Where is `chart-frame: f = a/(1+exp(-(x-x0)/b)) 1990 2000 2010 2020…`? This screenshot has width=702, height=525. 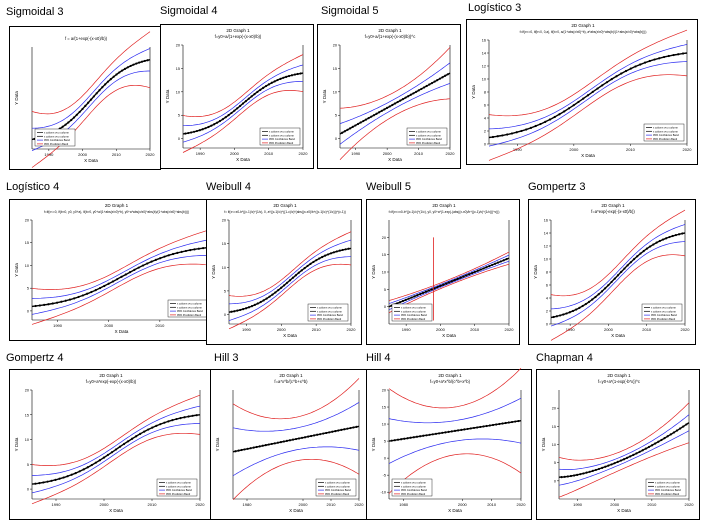 chart-frame: f = a/(1+exp(-(x-x0)/b)) 1990 2000 2010 2020… is located at coordinates (85, 98).